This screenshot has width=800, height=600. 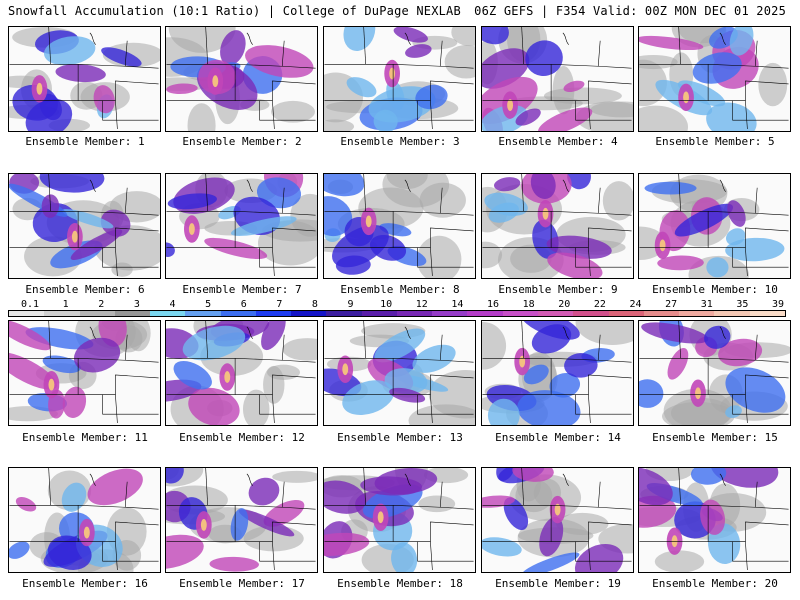 What do you see at coordinates (85, 289) in the screenshot?
I see `member-label: Ensemble Member: 6` at bounding box center [85, 289].